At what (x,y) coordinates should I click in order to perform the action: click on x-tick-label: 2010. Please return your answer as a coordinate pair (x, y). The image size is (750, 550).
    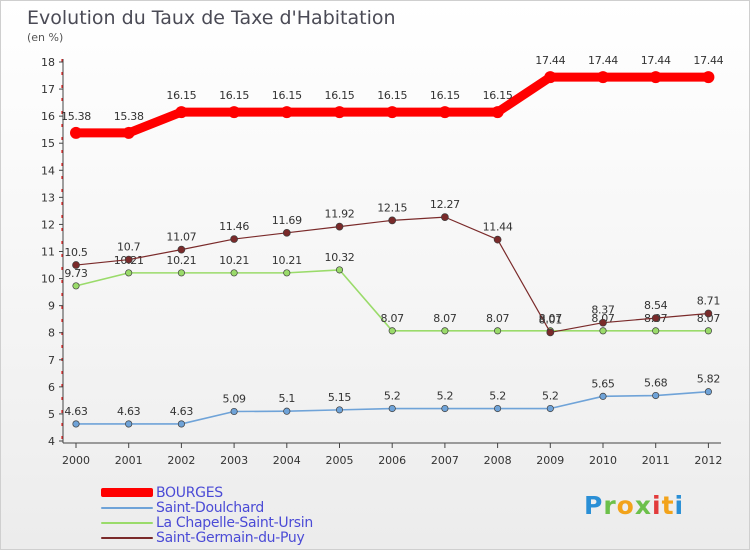
    Looking at the image, I should click on (603, 460).